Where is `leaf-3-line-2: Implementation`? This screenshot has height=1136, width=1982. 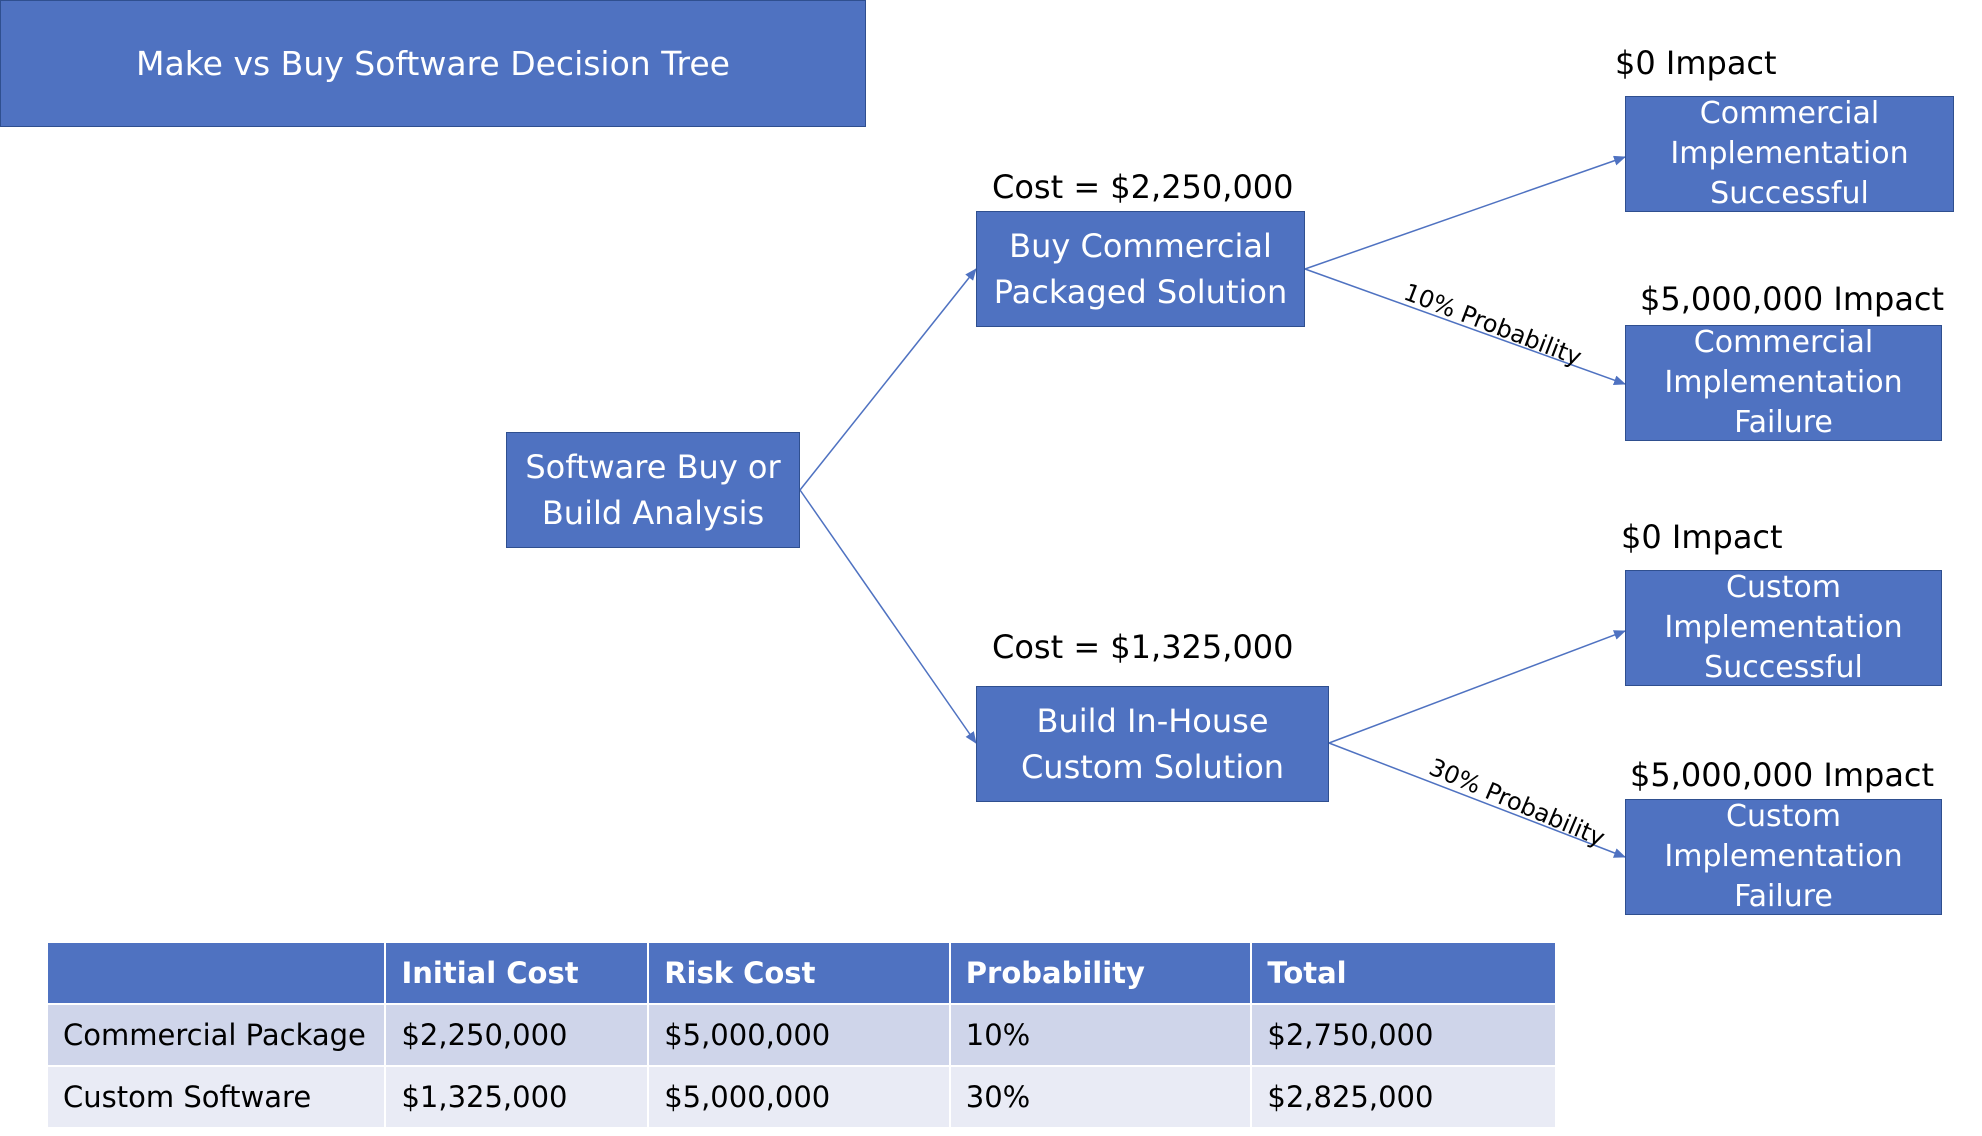 leaf-3-line-2: Implementation is located at coordinates (1783, 627).